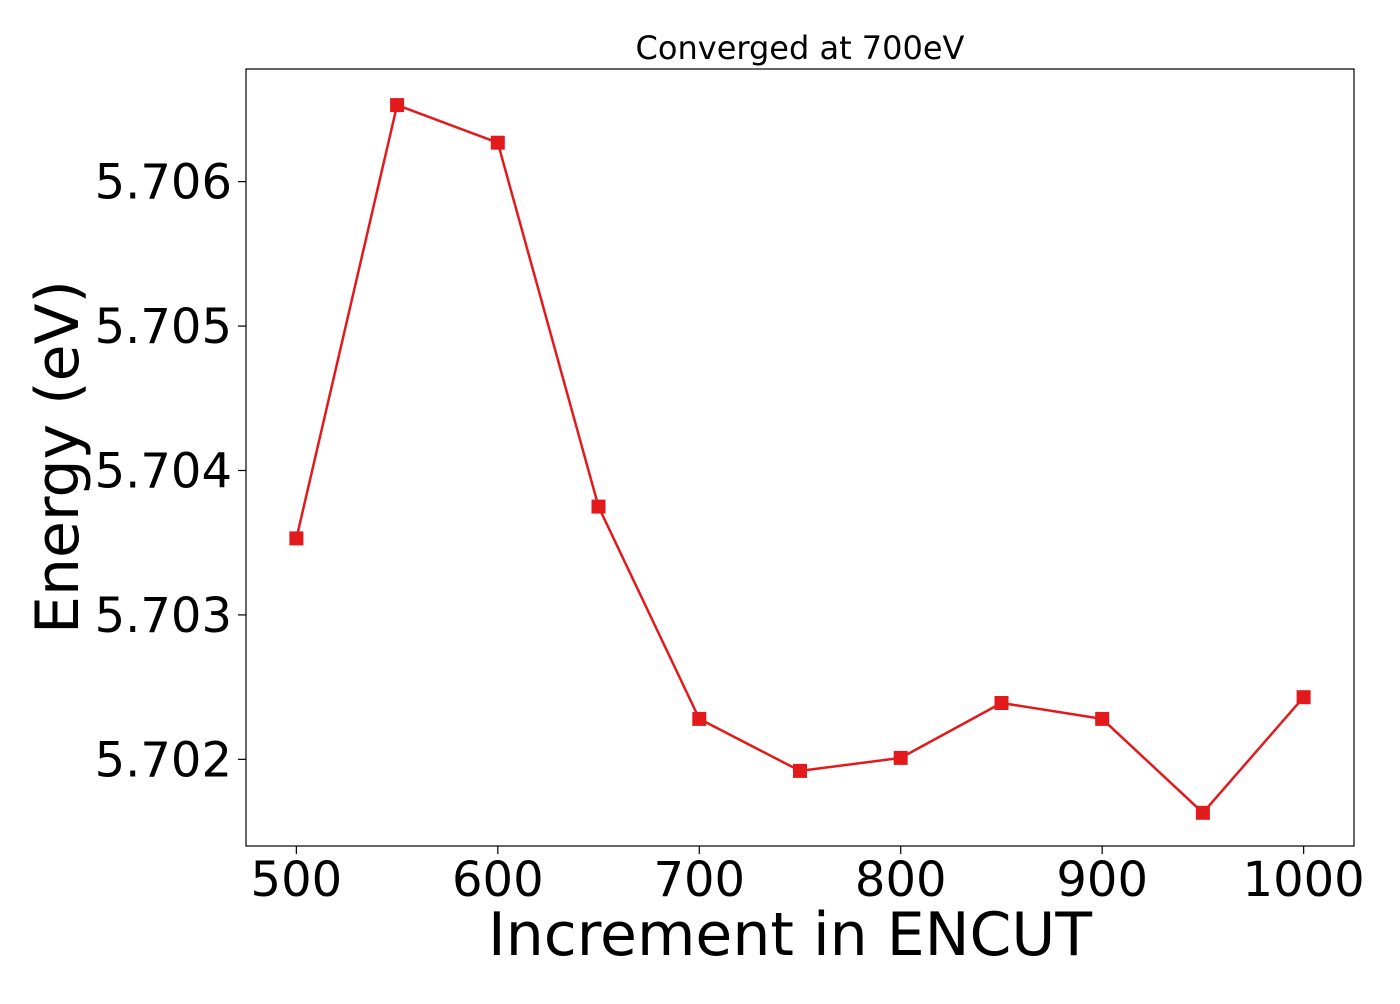  I want to click on chart-title: Converged at 700eV, so click(800, 48).